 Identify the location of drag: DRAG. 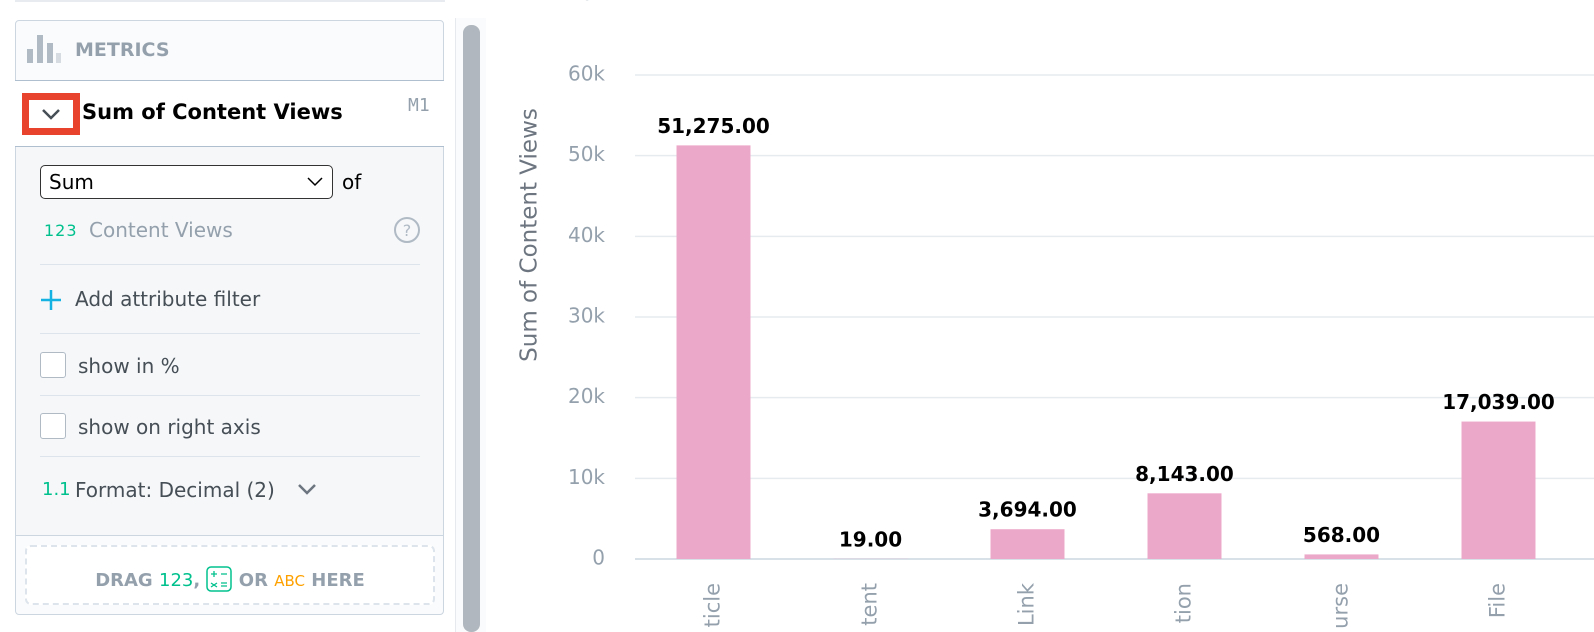
(124, 580).